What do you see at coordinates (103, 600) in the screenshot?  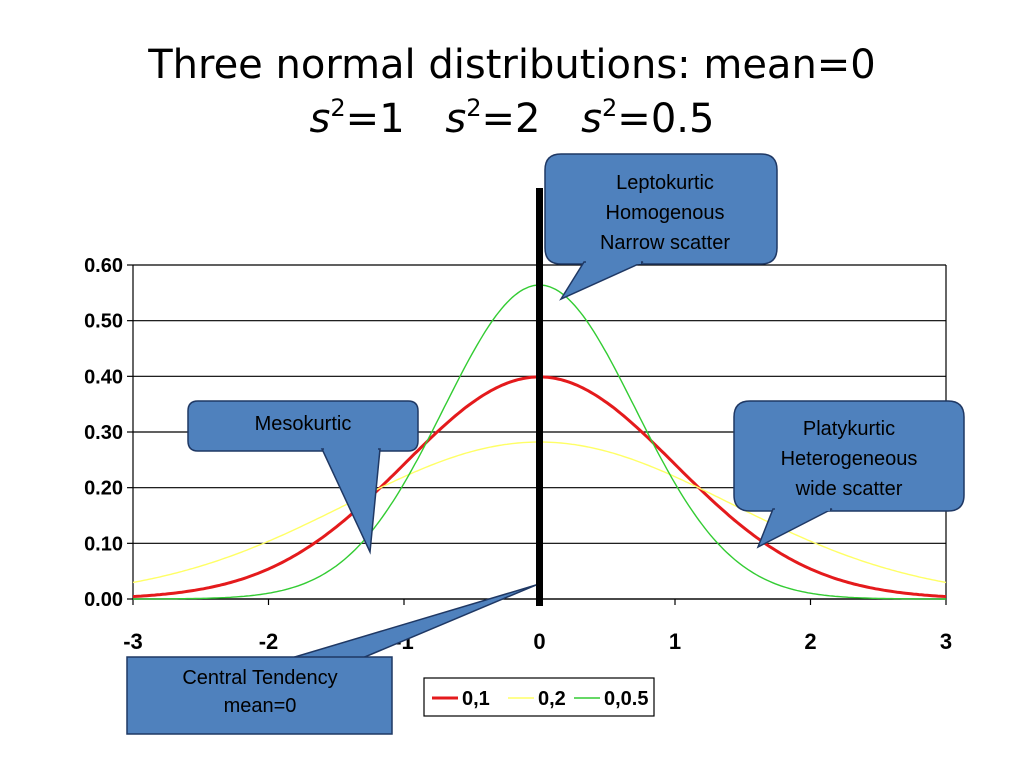 I see `y-tick-label: 0.00` at bounding box center [103, 600].